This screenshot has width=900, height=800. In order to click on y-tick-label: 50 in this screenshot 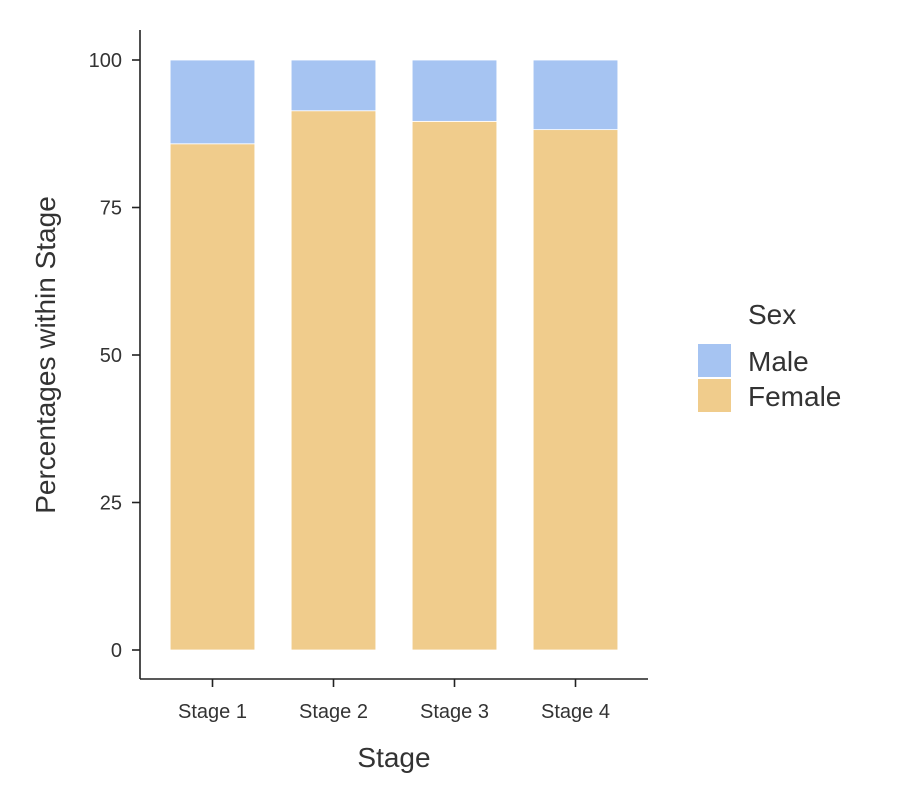, I will do `click(111, 356)`.